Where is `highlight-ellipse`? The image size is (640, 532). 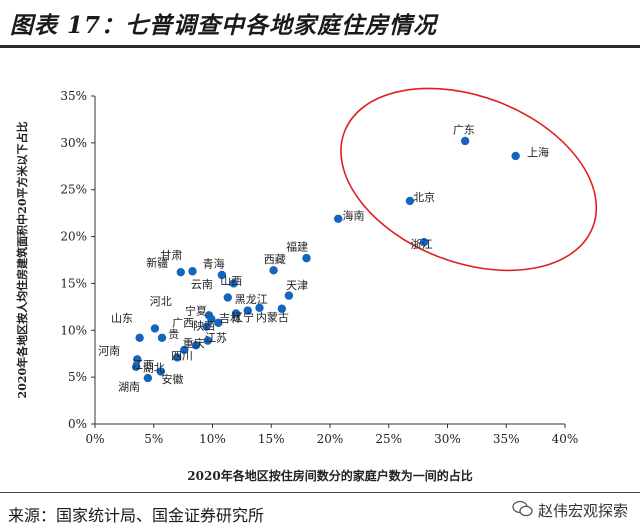 highlight-ellipse is located at coordinates (469, 179).